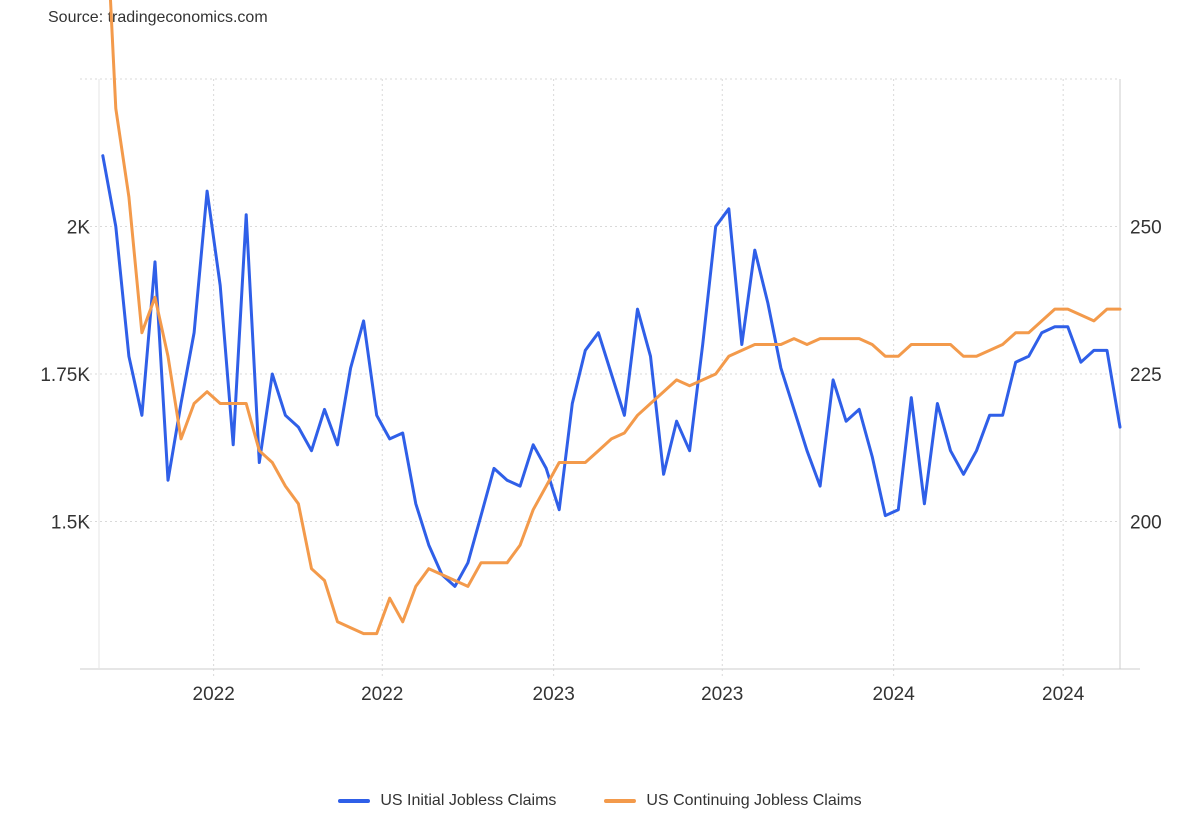 Image resolution: width=1200 pixels, height=820 pixels. Describe the element at coordinates (1146, 375) in the screenshot. I see `y-tick-label-right: 225` at that location.